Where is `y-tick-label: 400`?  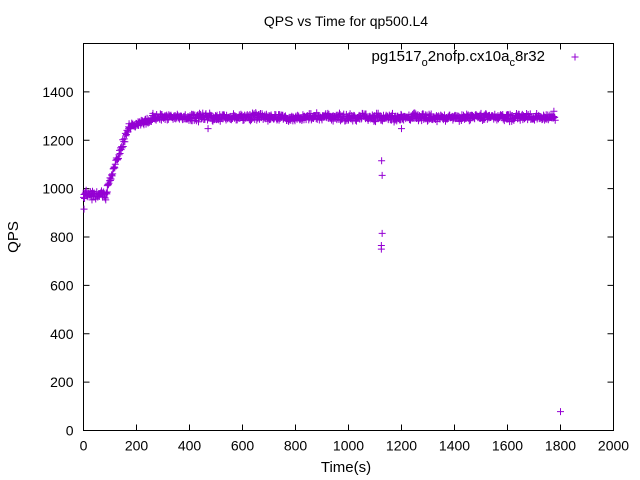 y-tick-label: 400 is located at coordinates (62, 334).